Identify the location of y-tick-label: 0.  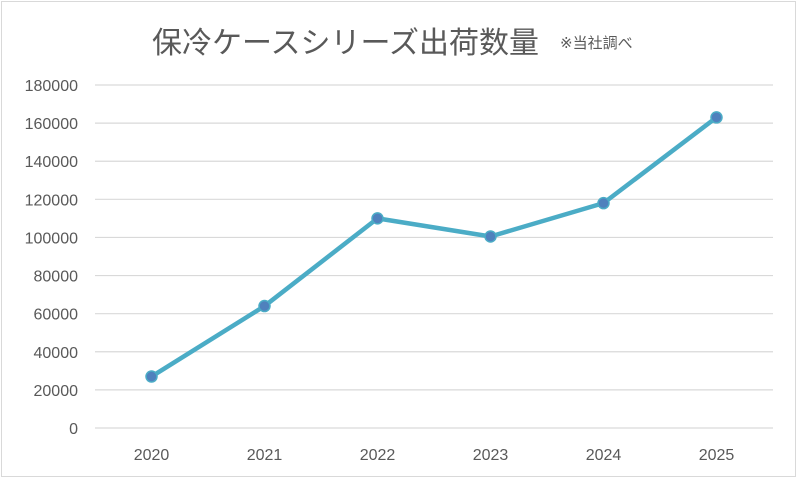
(73, 429).